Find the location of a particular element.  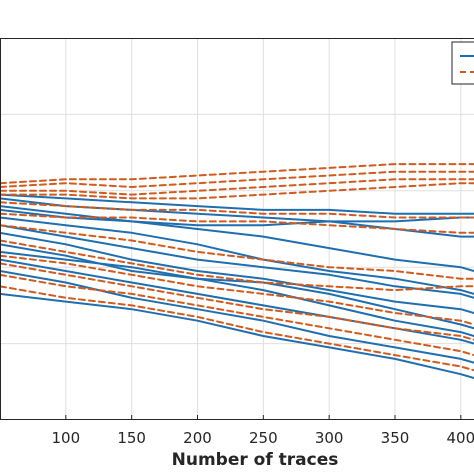

x-axis-ticks: 100 150 200 250 300 350 400 is located at coordinates (263, 431).